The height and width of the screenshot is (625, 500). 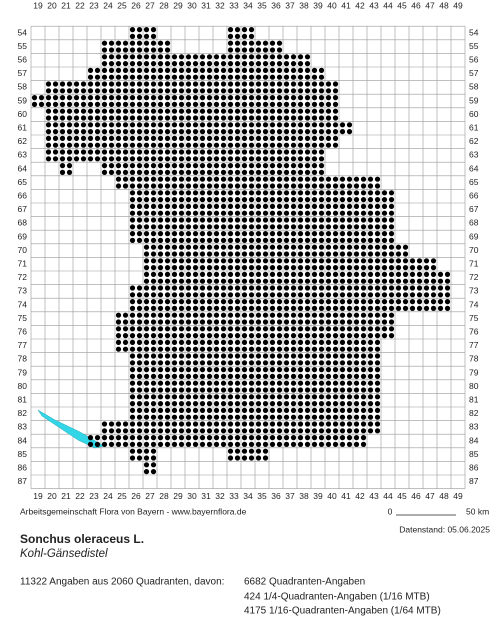 What do you see at coordinates (23, 291) in the screenshot?
I see `row-label: 73` at bounding box center [23, 291].